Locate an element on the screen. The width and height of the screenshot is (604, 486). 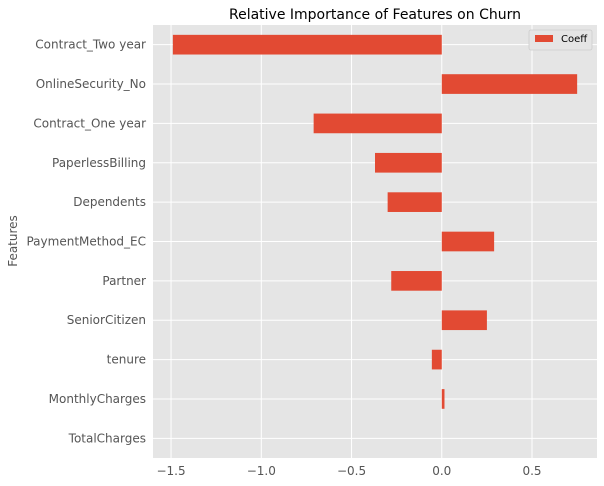
y-tick-label: Contract_Two year is located at coordinates (90, 45).